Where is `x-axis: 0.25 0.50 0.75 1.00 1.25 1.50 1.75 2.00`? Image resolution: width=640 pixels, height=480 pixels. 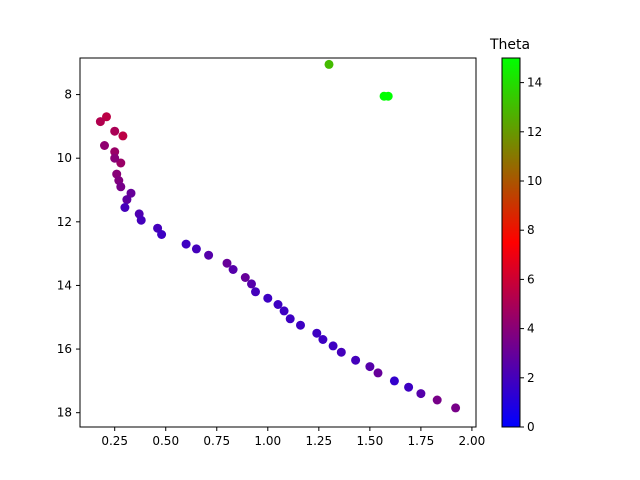
x-axis: 0.25 0.50 0.75 1.00 1.25 1.50 1.75 2.00 is located at coordinates (293, 437).